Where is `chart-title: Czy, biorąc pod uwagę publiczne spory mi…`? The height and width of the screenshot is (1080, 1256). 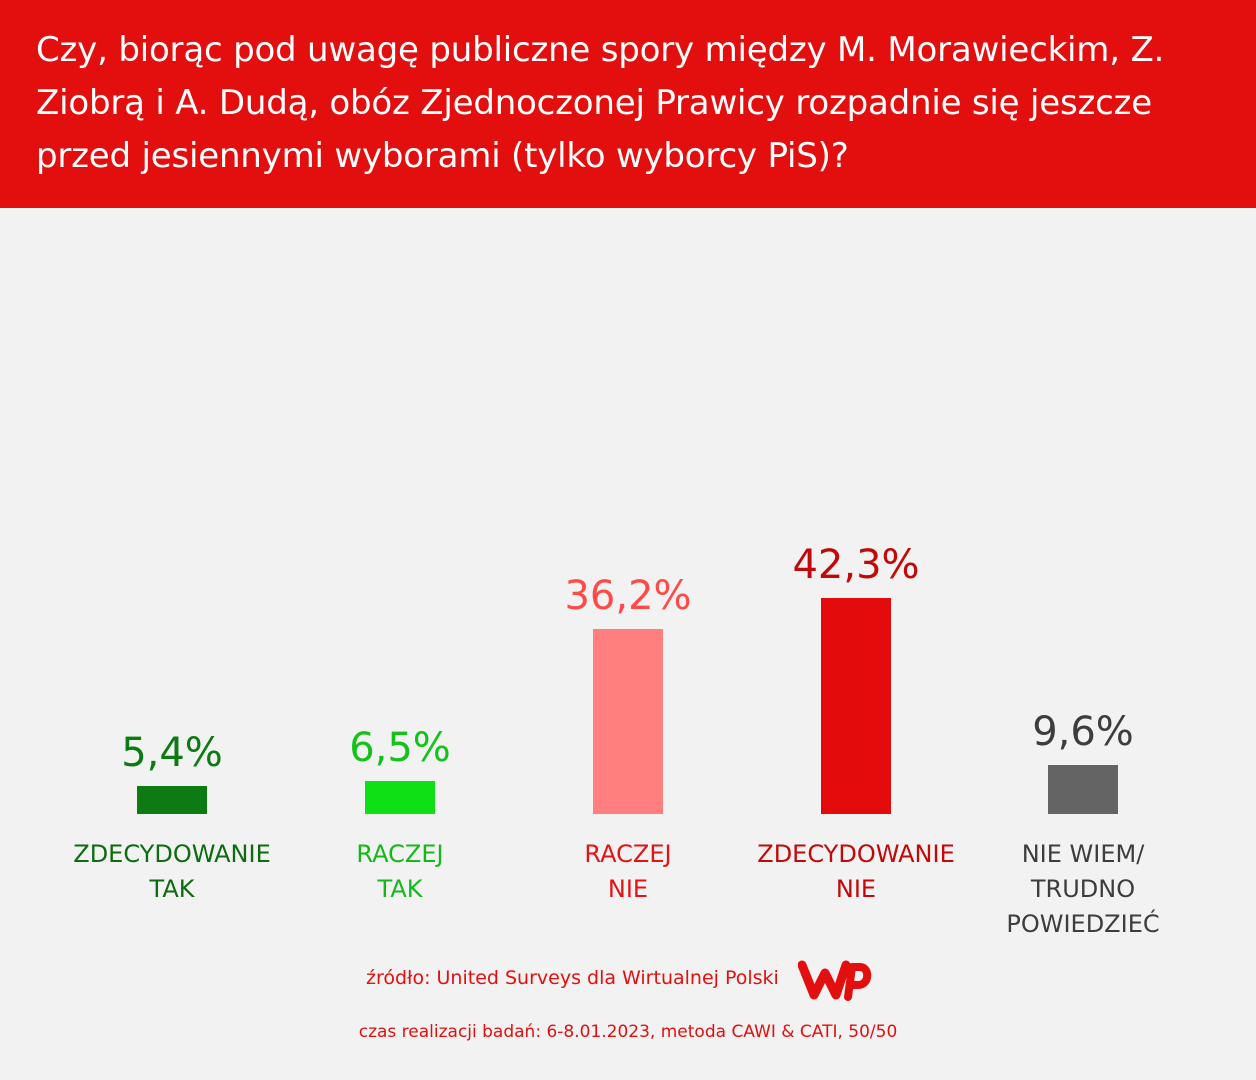 chart-title: Czy, biorąc pod uwagę publiczne spory mi… is located at coordinates (600, 103).